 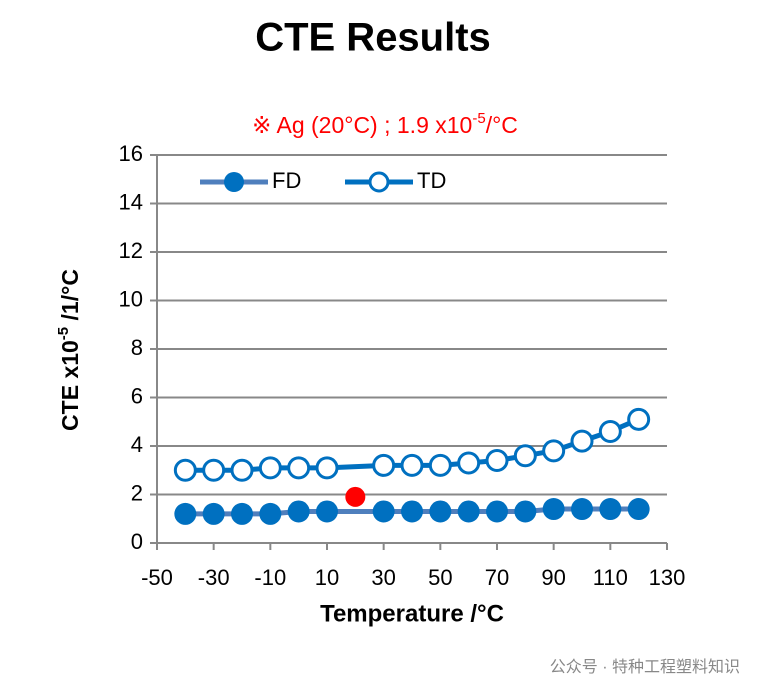 I want to click on y-tick-label: 14, so click(x=131, y=201).